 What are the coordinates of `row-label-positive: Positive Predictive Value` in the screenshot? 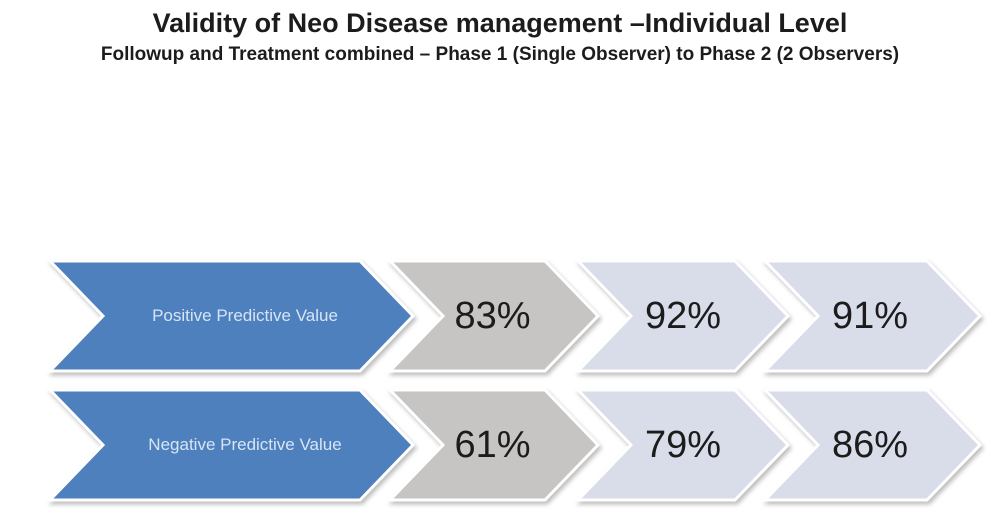 It's located at (245, 315).